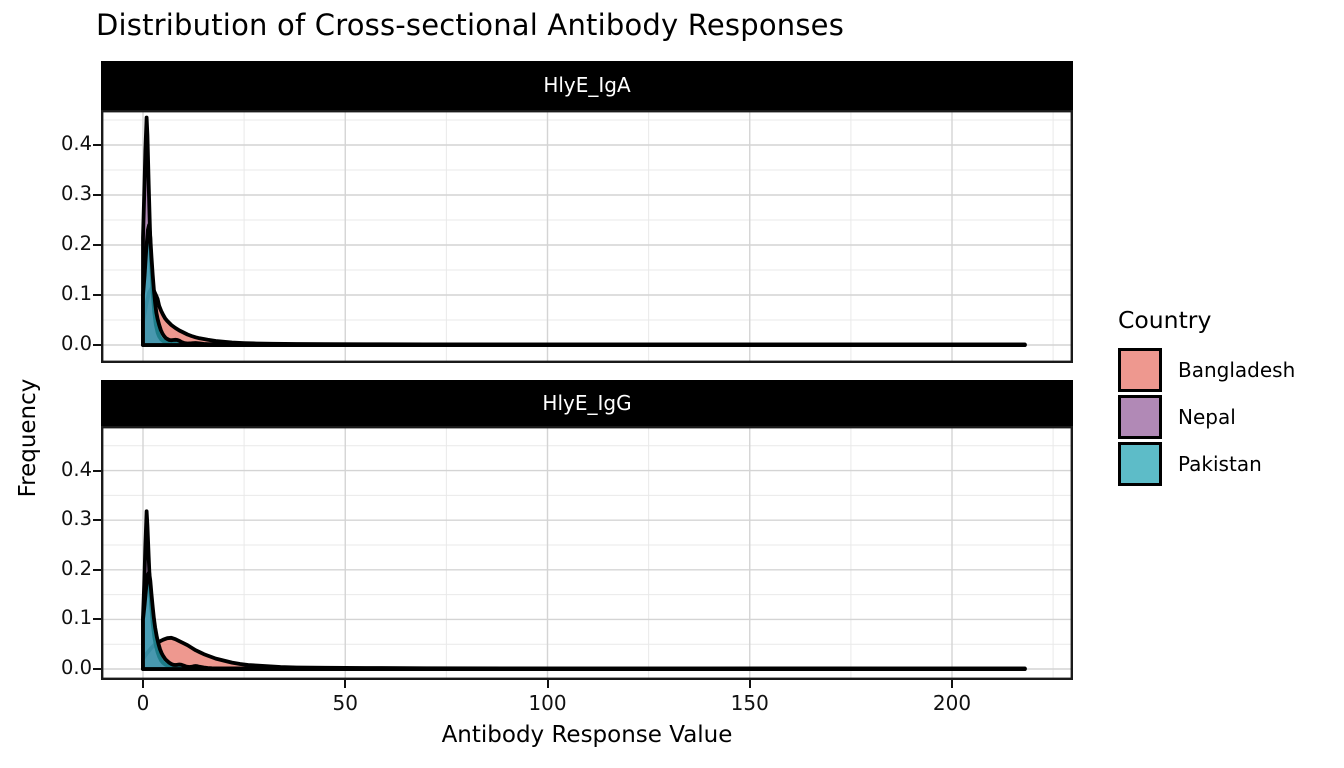 This screenshot has height=768, width=1344. I want to click on x-tick-label: 200, so click(952, 703).